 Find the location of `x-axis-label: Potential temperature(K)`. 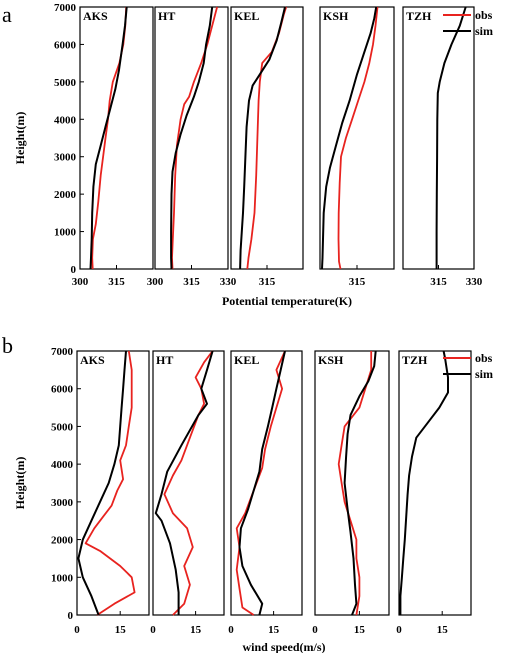

x-axis-label: Potential temperature(K) is located at coordinates (287, 301).